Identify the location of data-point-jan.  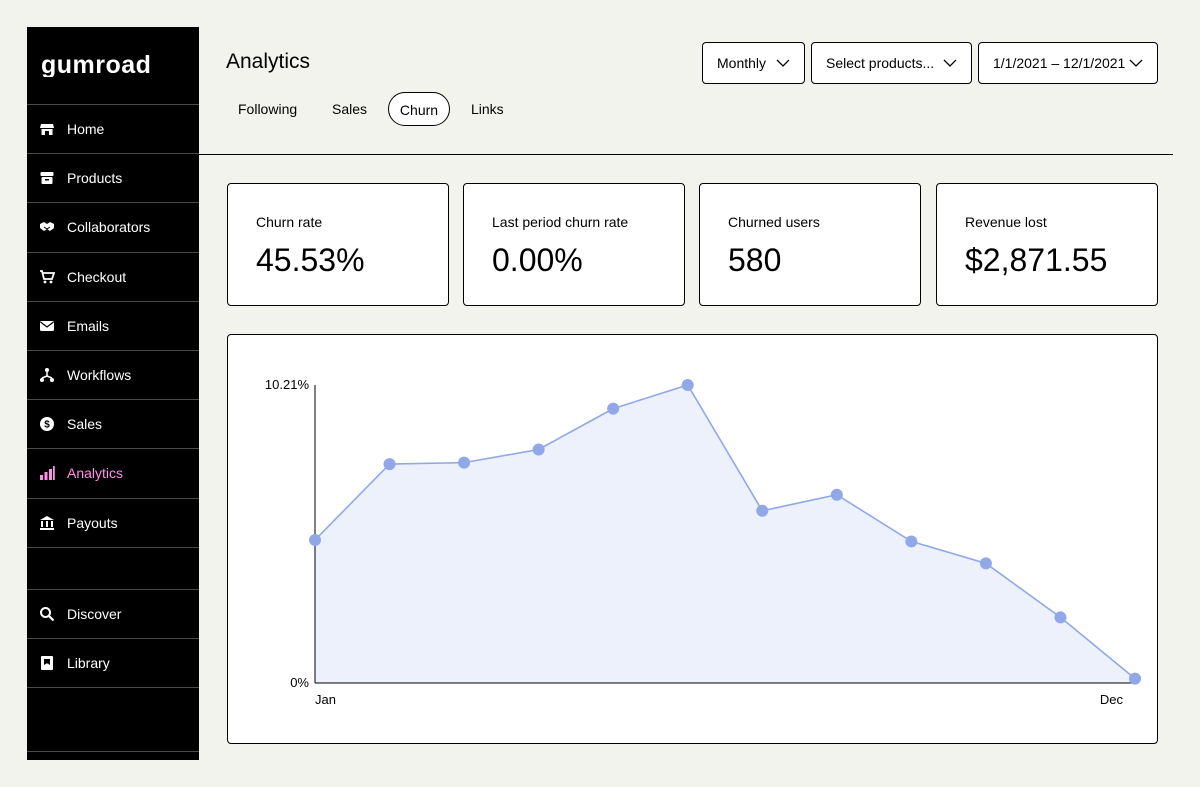
(315, 539).